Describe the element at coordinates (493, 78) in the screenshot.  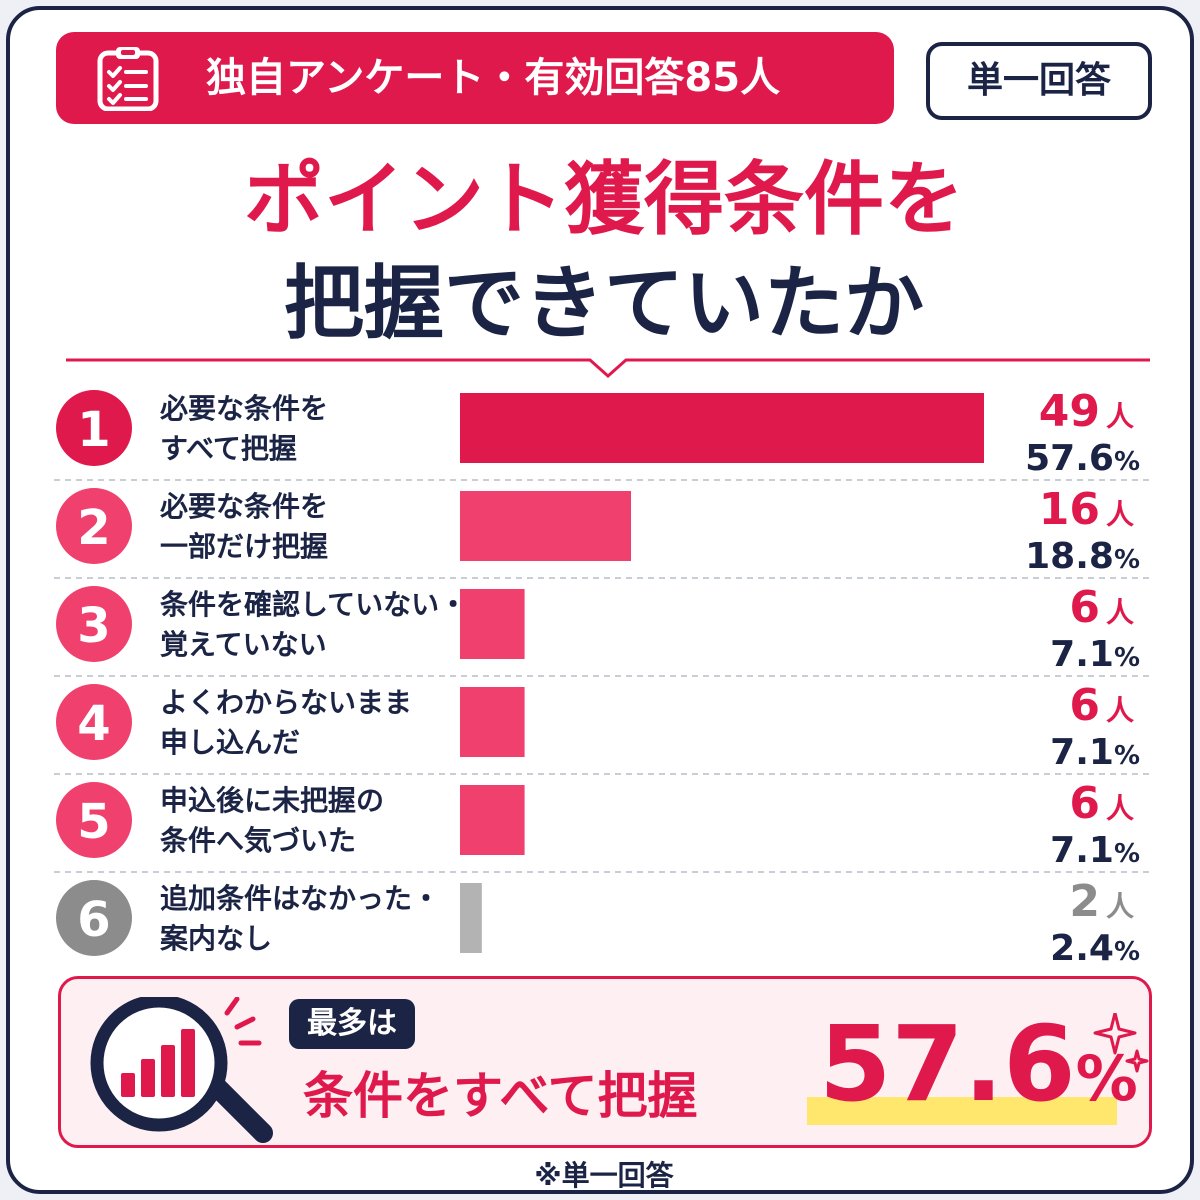
I see `survey-label: 独自アンケート・有効回答85人` at that location.